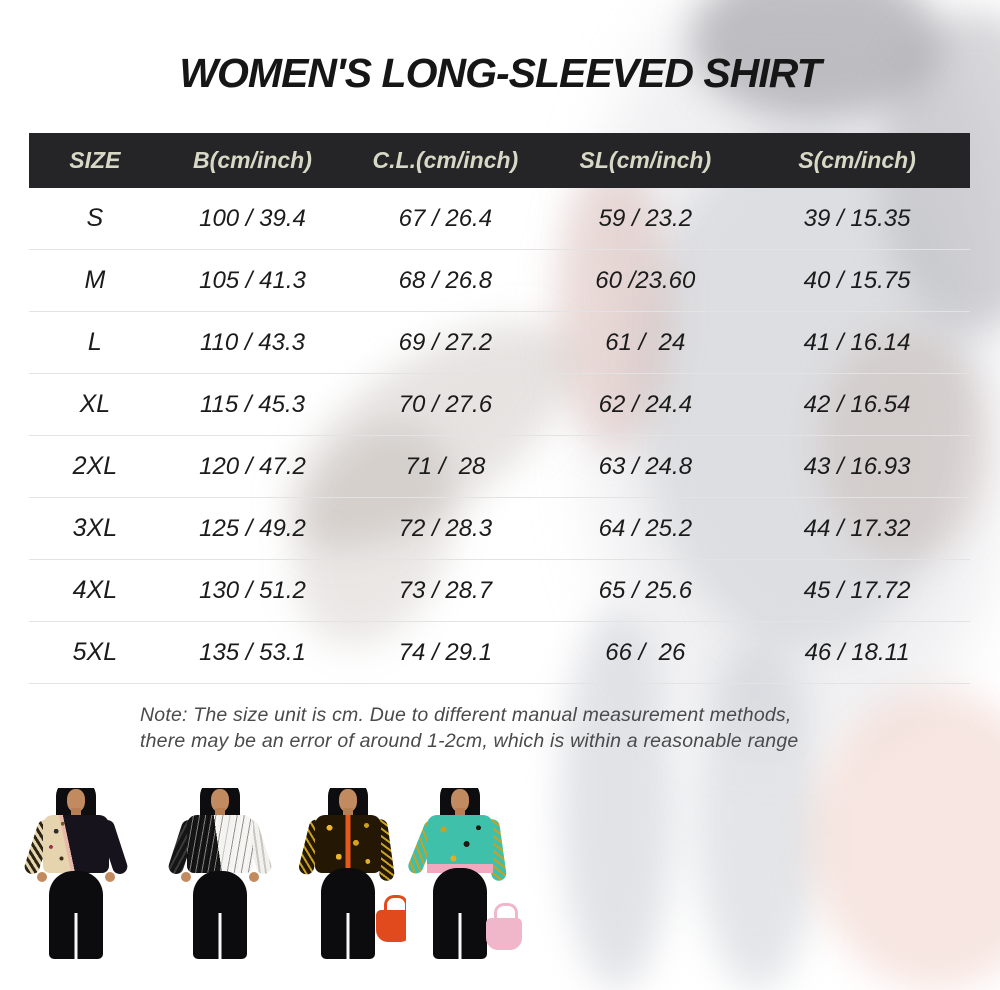 The image size is (1000, 990). What do you see at coordinates (445, 218) in the screenshot?
I see `center-length-cell: 67 / 26.4` at bounding box center [445, 218].